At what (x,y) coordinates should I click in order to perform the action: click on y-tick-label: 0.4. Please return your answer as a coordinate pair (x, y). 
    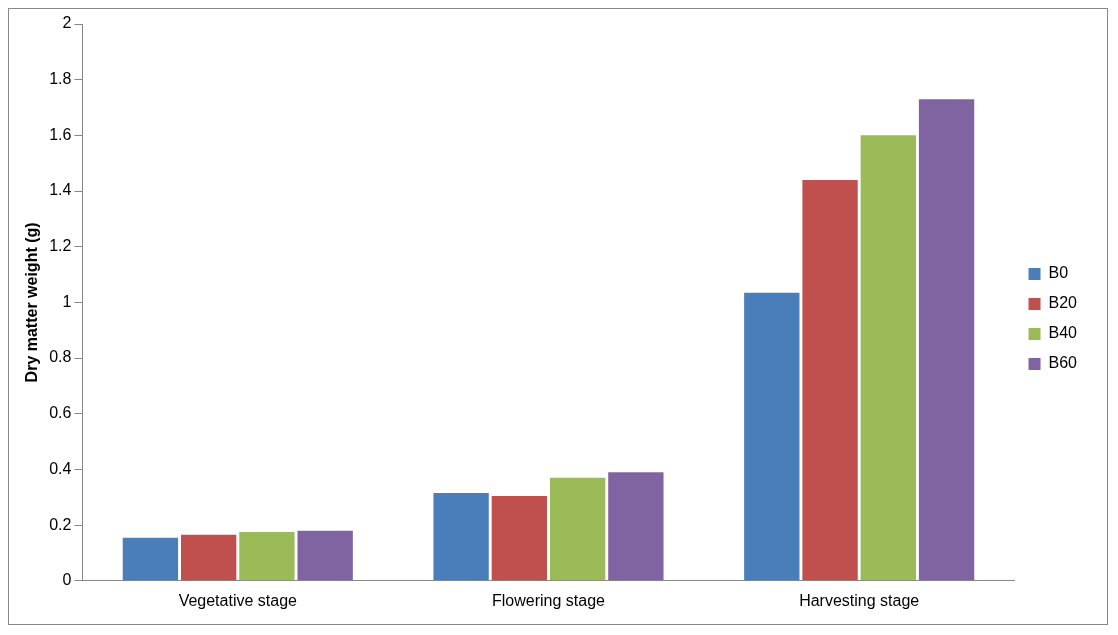
    Looking at the image, I should click on (60, 468).